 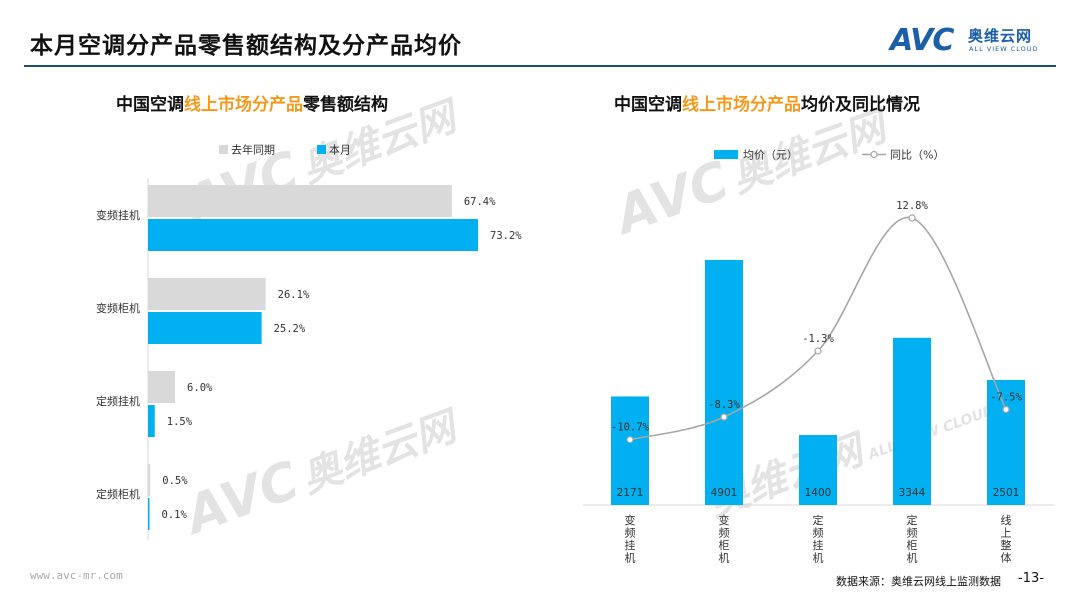 I want to click on logo-letters: AVC, so click(x=922, y=40).